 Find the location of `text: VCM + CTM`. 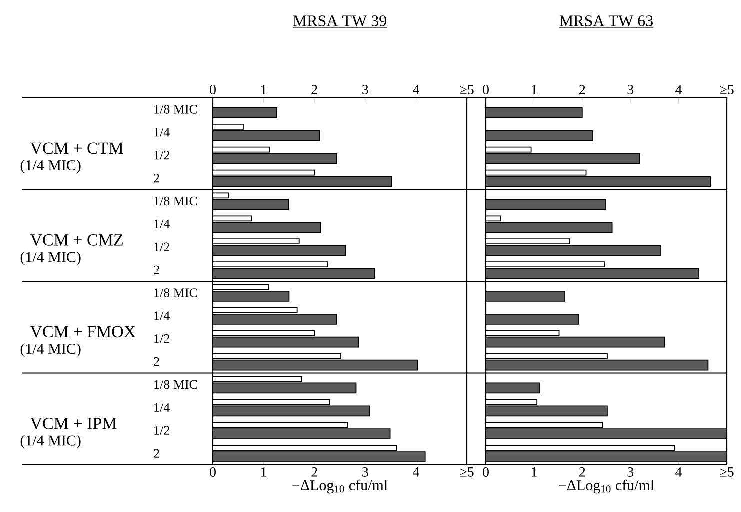

text: VCM + CTM is located at coordinates (77, 148).